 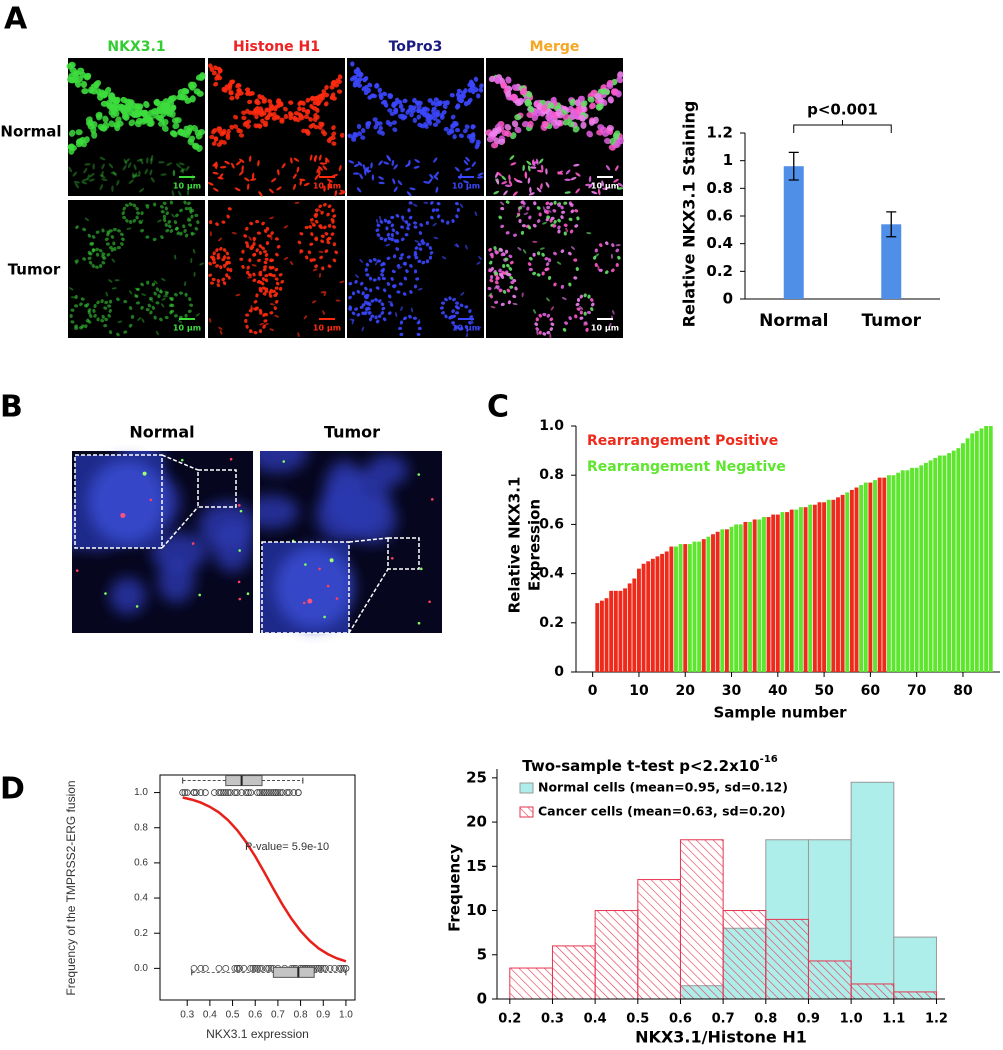 I want to click on x-tick-label: 50, so click(x=824, y=691).